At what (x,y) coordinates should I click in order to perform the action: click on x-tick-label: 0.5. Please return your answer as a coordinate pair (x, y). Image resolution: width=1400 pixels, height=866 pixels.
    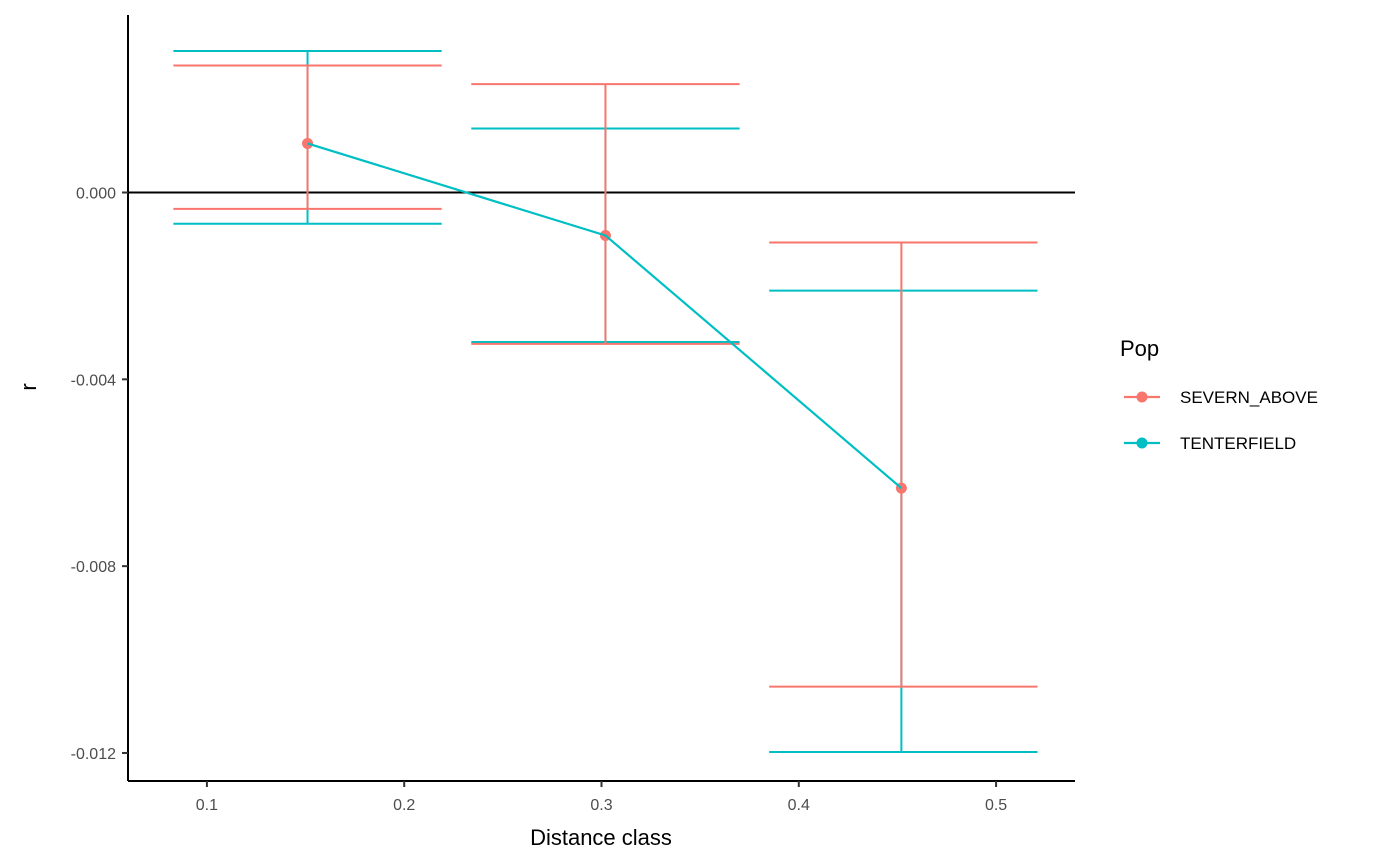
    Looking at the image, I should click on (996, 805).